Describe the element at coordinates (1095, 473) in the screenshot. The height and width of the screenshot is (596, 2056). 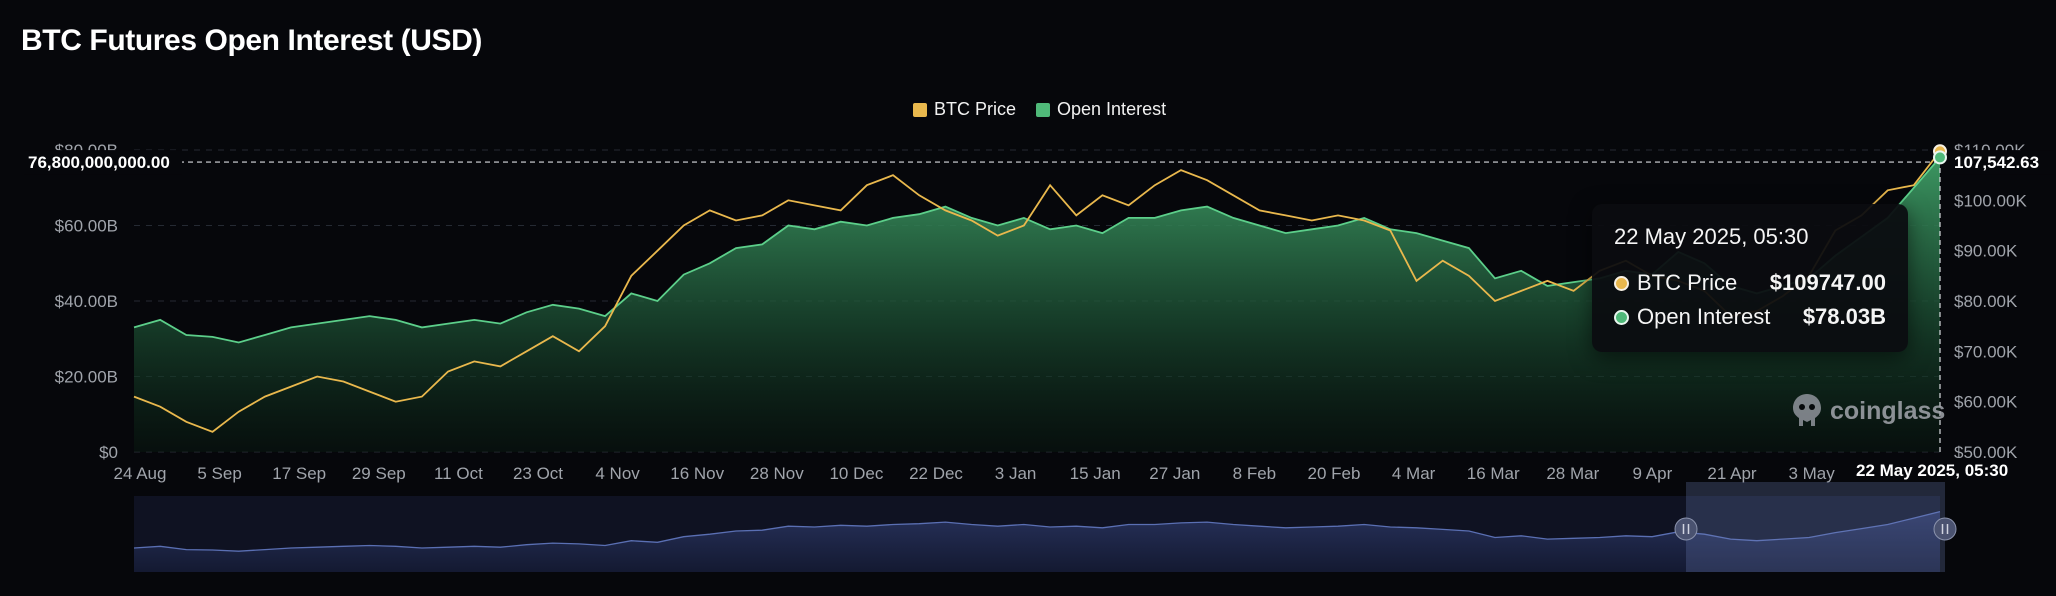
I see `x-tick-label: 15 Jan` at that location.